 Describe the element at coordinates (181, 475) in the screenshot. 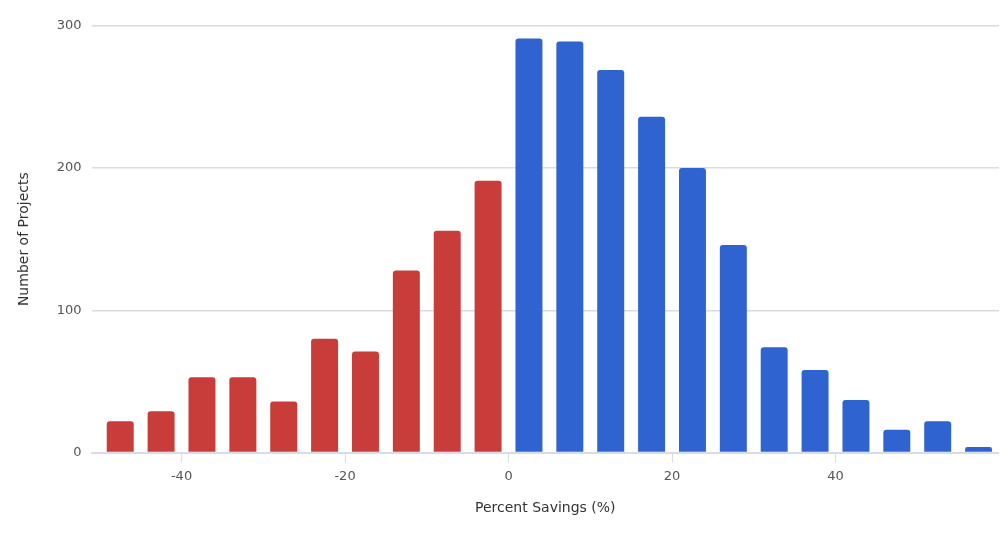

I see `x-tick-label: -40` at that location.